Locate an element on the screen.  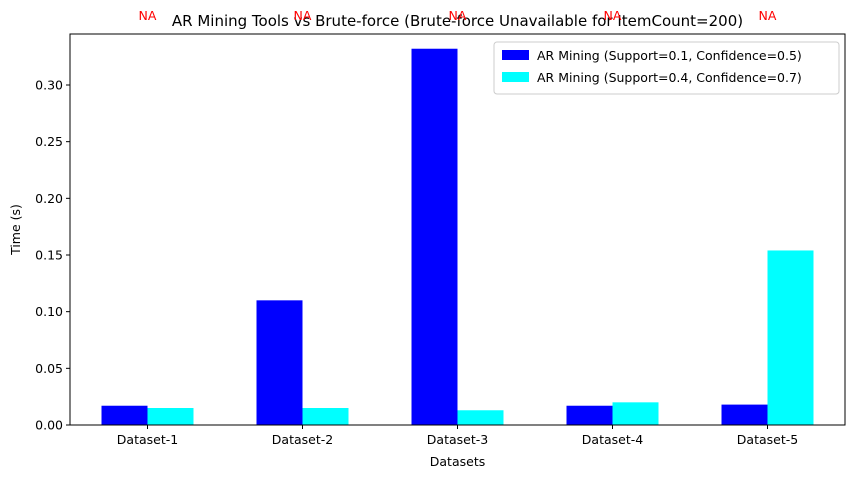
y-tick-label: 0.05 is located at coordinates (49, 368).